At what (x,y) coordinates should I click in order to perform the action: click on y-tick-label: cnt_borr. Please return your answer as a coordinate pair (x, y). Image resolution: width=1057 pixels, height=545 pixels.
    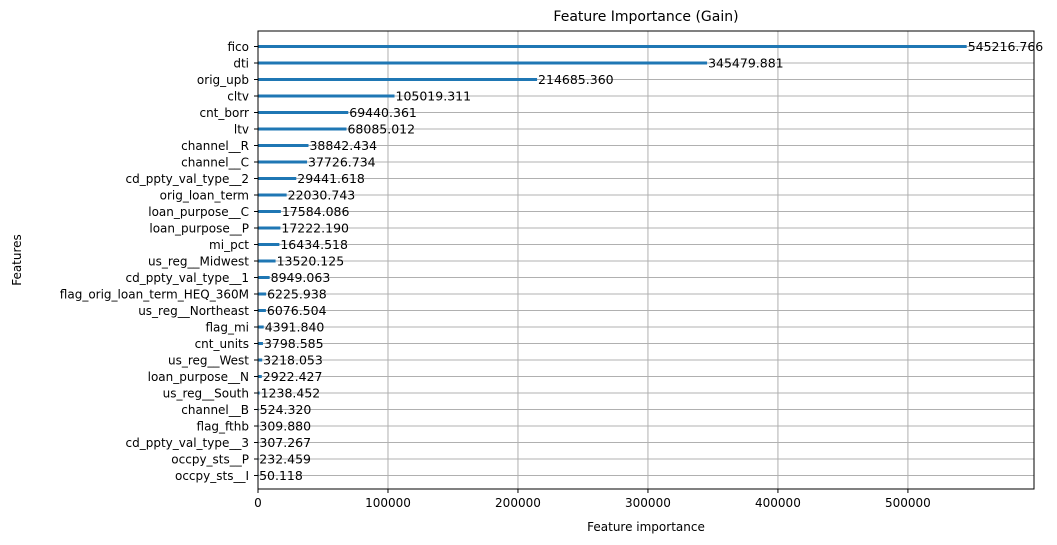
    Looking at the image, I should click on (224, 113).